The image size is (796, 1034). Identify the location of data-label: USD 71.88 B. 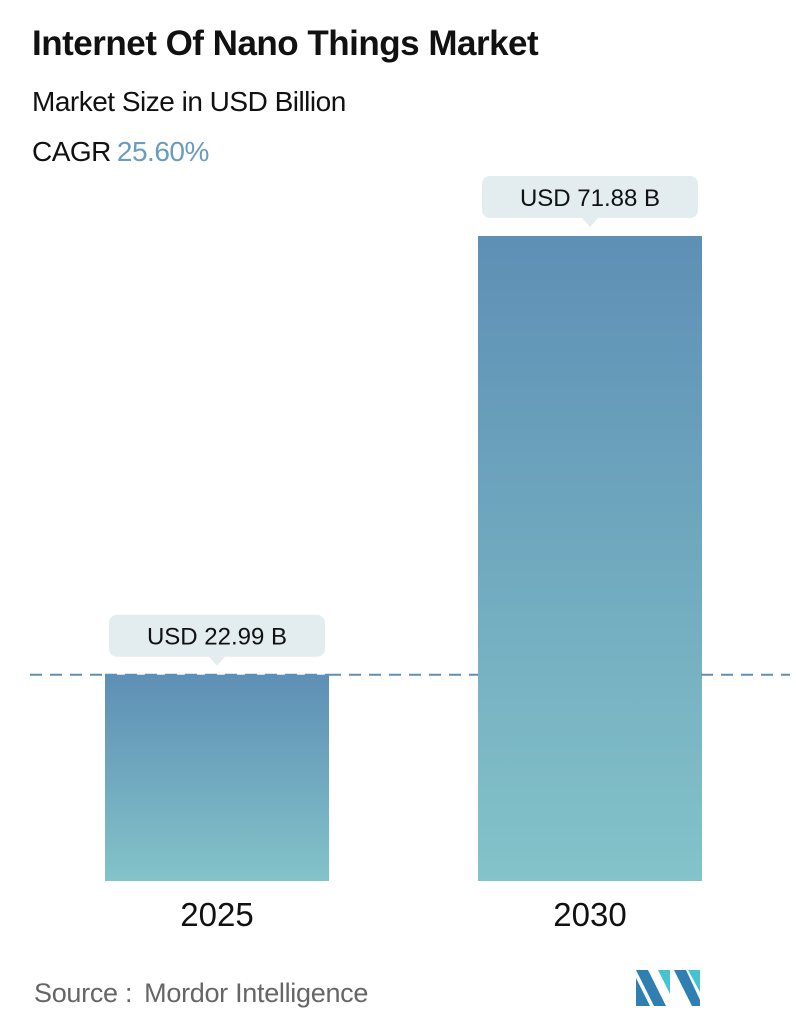
(590, 198).